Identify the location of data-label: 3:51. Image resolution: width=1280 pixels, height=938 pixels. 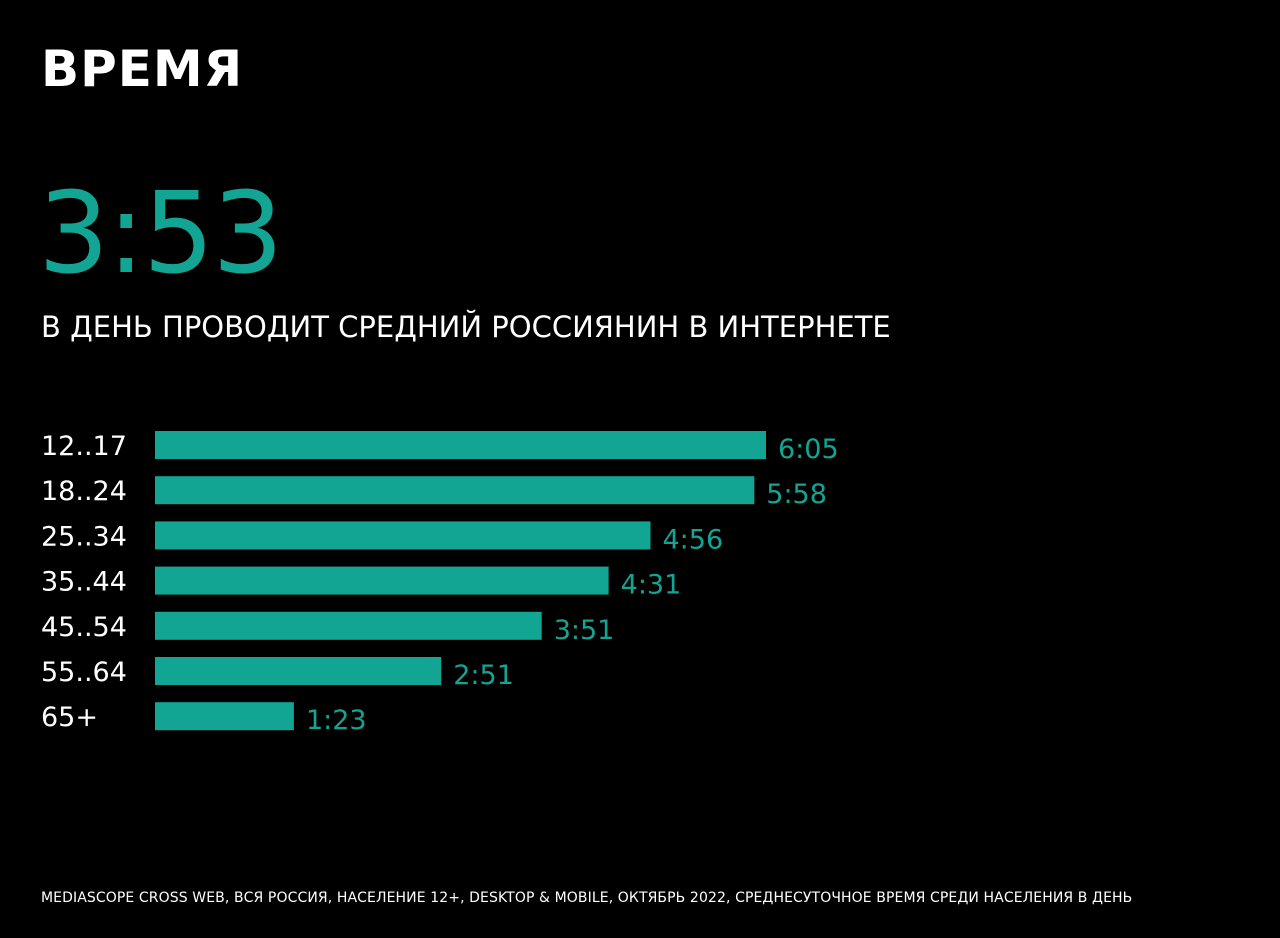
(584, 630).